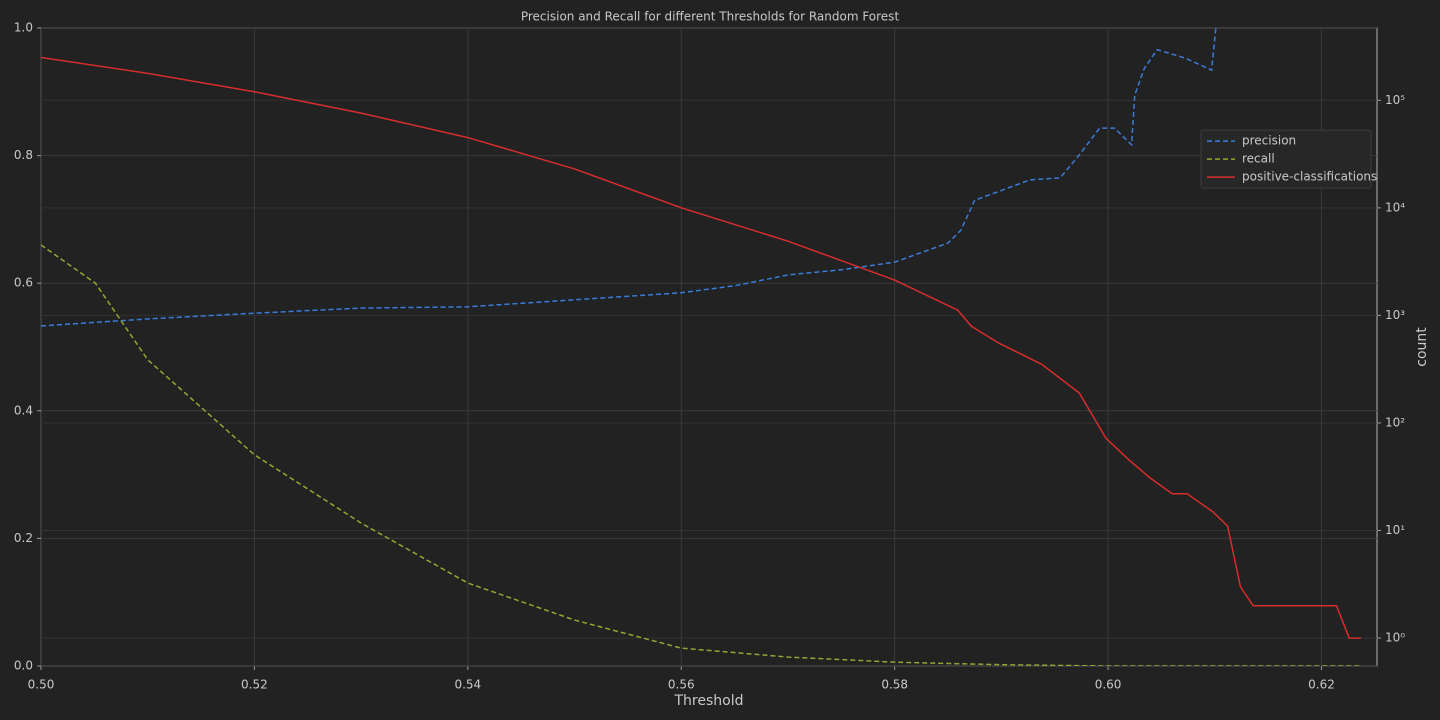 The width and height of the screenshot is (1440, 720). I want to click on x-tick-label: 0.54, so click(467, 685).